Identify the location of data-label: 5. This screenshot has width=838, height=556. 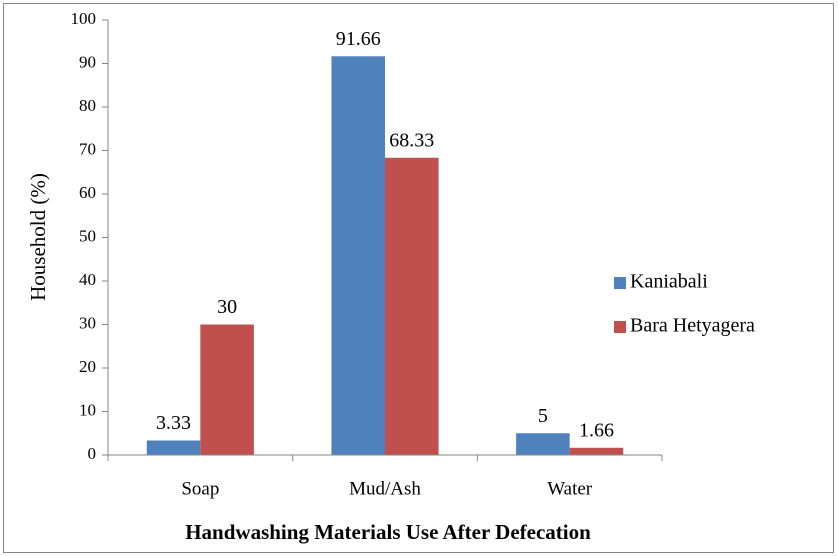
(543, 416).